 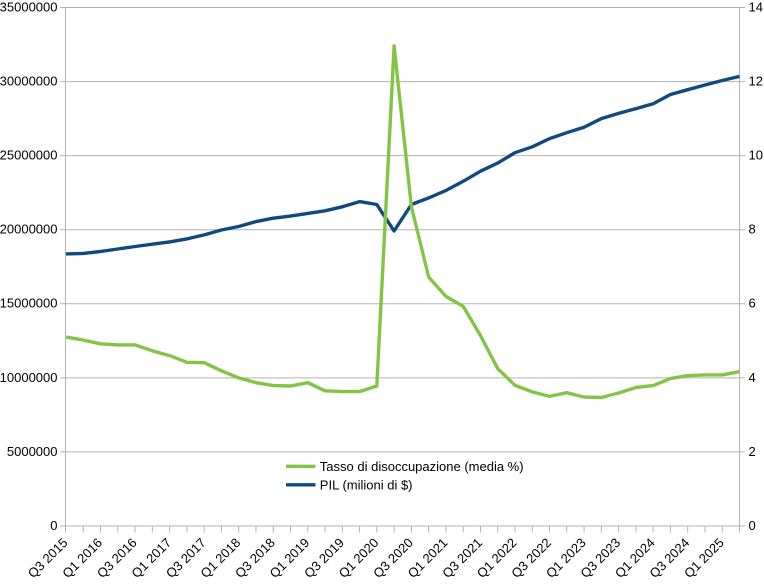 What do you see at coordinates (32, 451) in the screenshot?
I see `svg-text: 5000000` at bounding box center [32, 451].